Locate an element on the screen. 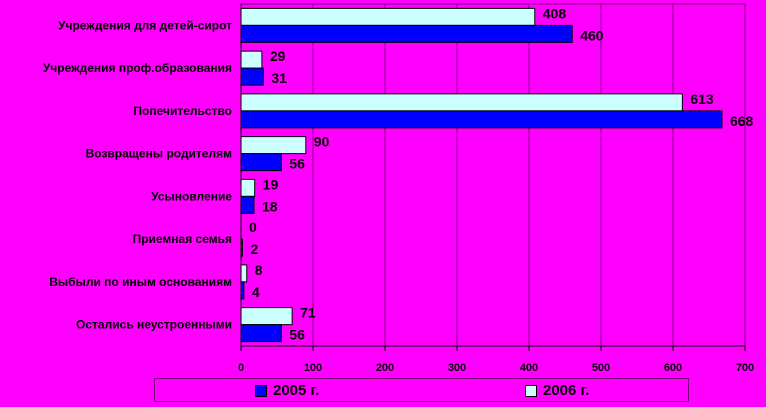  value-label-2006: 8 is located at coordinates (259, 270).